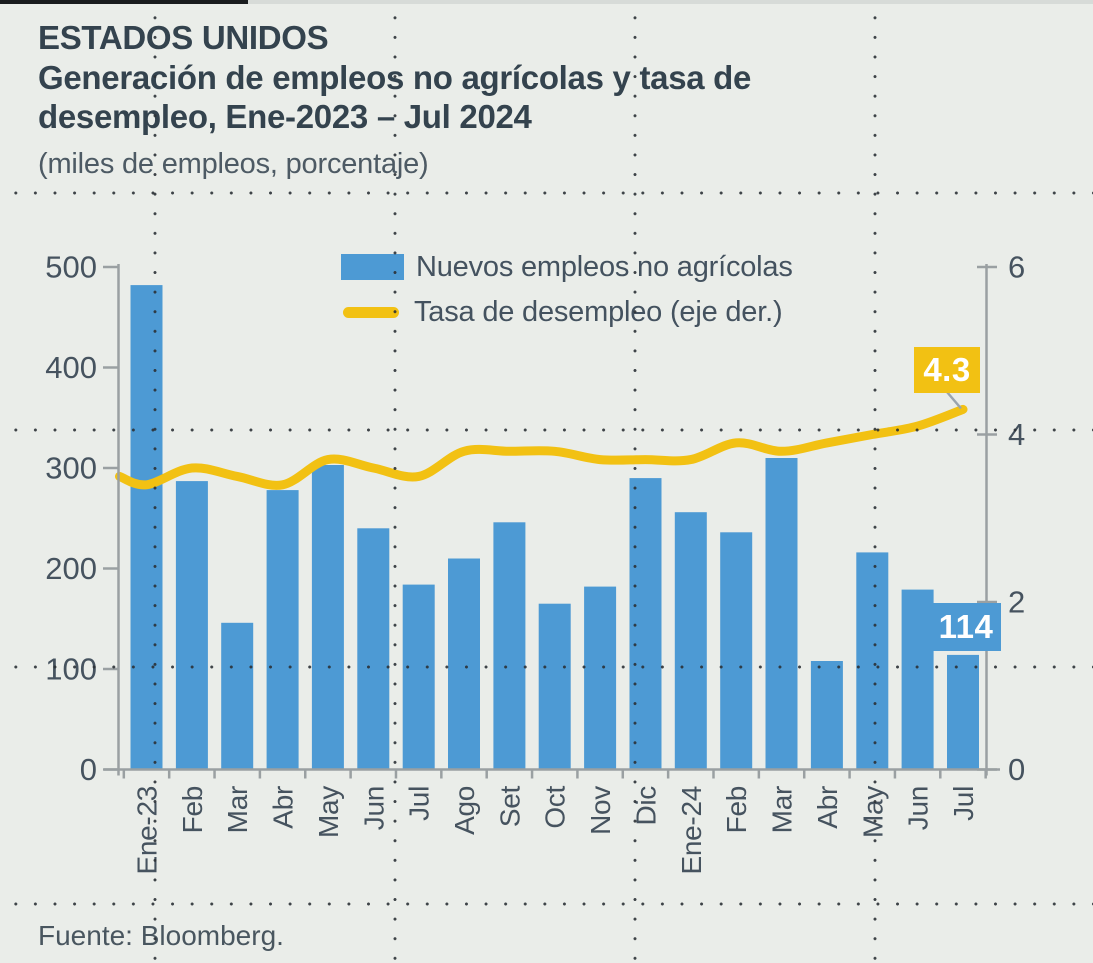  I want to click on line-series, so click(541, 447).